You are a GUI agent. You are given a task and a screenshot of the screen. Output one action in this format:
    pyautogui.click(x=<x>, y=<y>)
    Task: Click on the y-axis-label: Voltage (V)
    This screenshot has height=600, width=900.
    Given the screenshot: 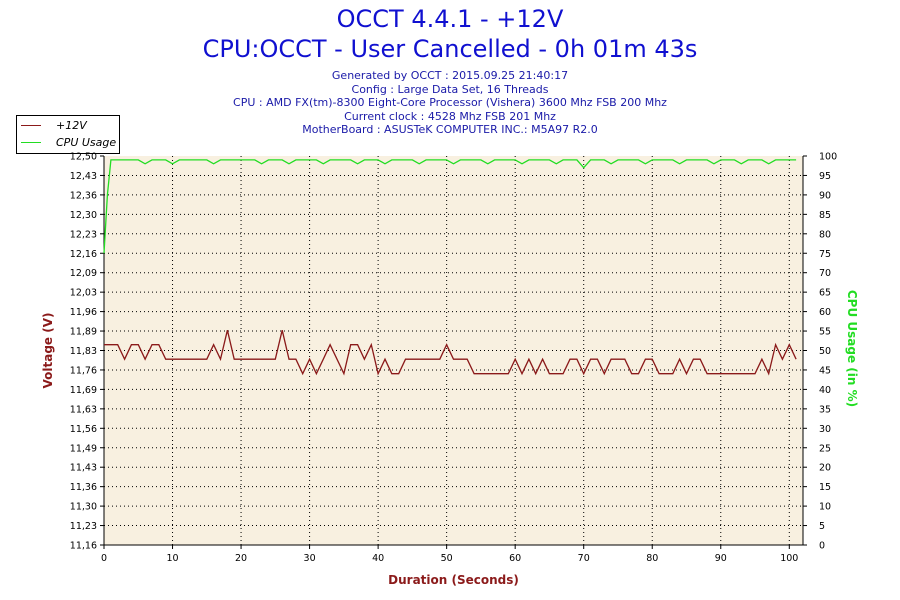 What is the action you would take?
    pyautogui.click(x=48, y=351)
    